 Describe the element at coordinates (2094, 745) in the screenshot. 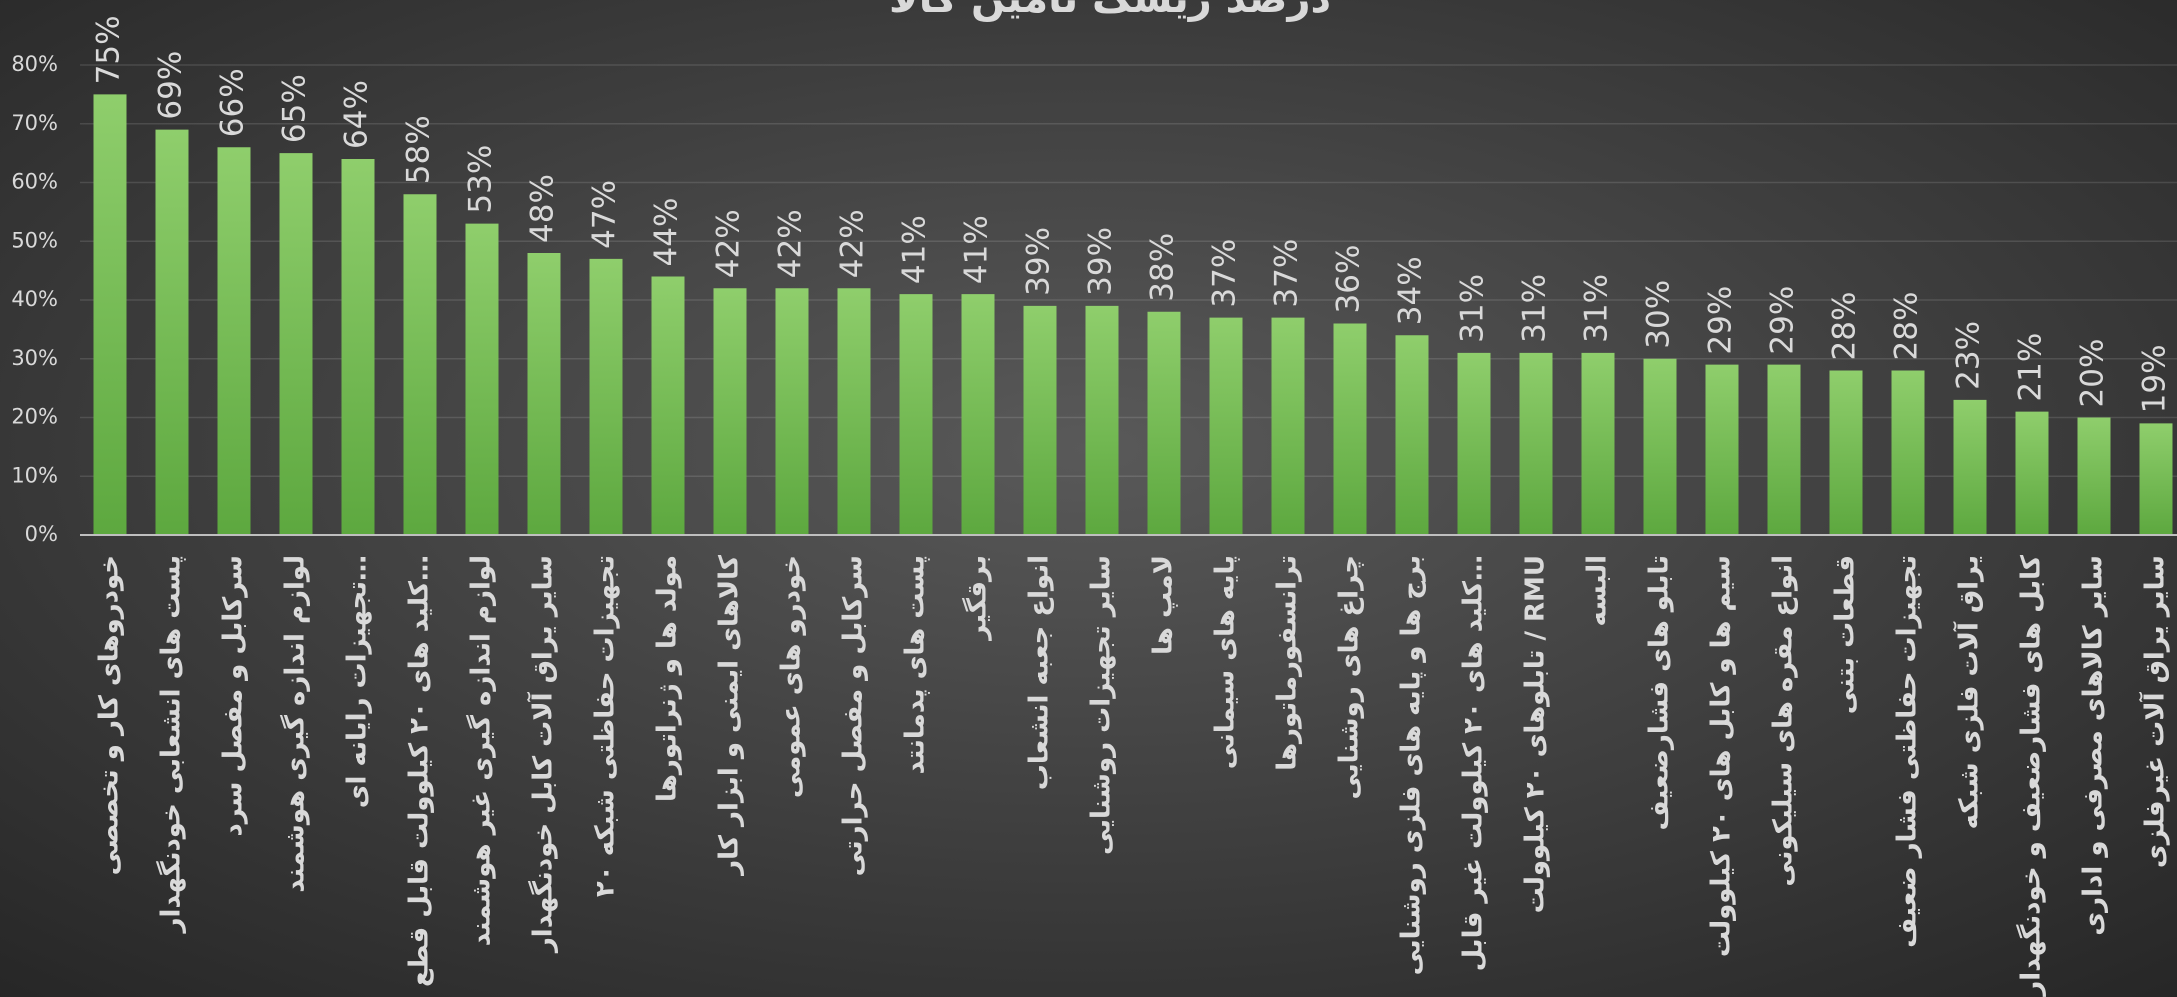

I see `x-tick-label: سایر کالاهای مصرفی و اداری` at that location.